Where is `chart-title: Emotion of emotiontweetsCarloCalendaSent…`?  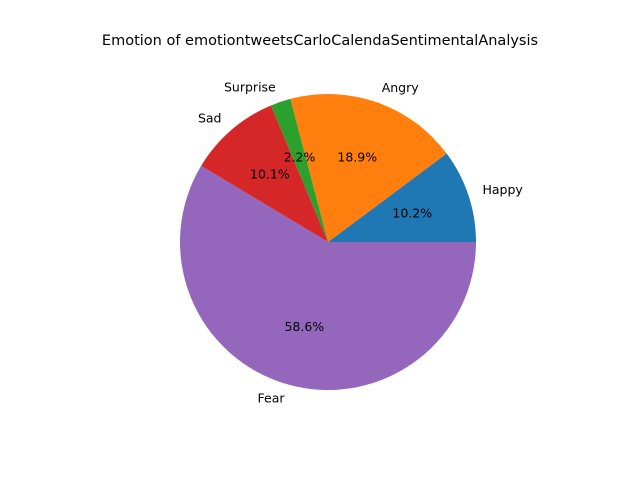
chart-title: Emotion of emotiontweetsCarloCalendaSent… is located at coordinates (320, 41).